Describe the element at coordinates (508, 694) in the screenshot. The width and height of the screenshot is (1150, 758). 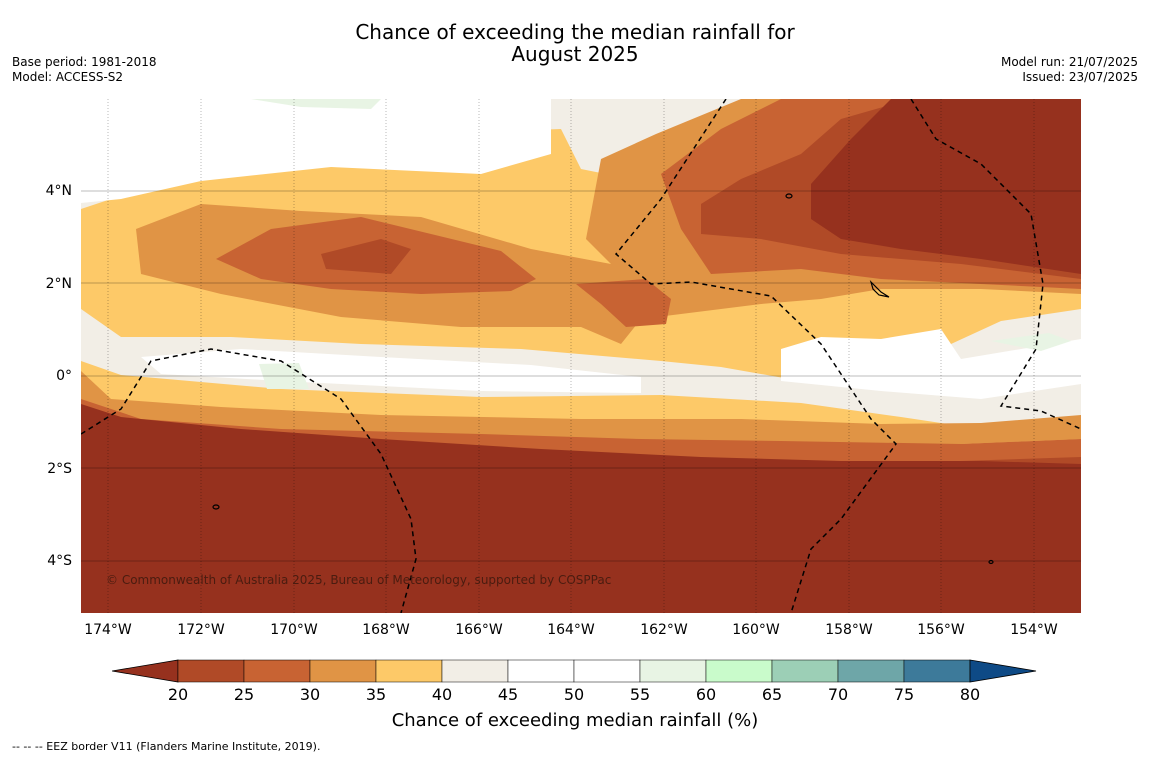
I see `colorbar-tick-label: 45` at that location.